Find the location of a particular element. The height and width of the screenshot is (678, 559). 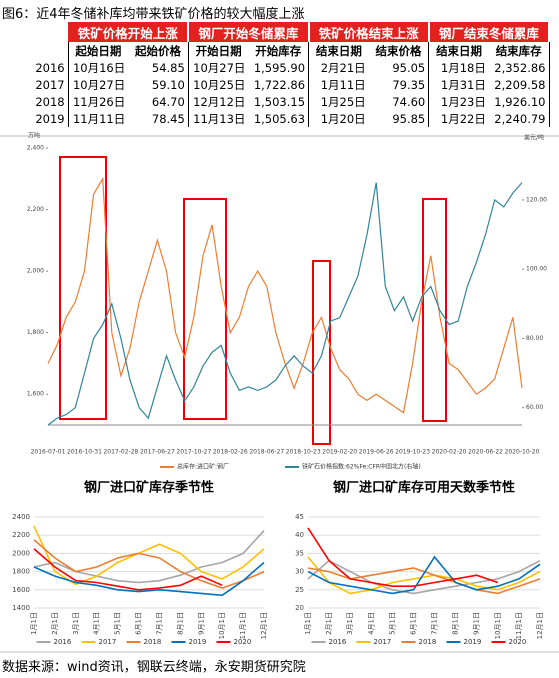

y-tick-label: 1,800 is located at coordinates (35, 332).